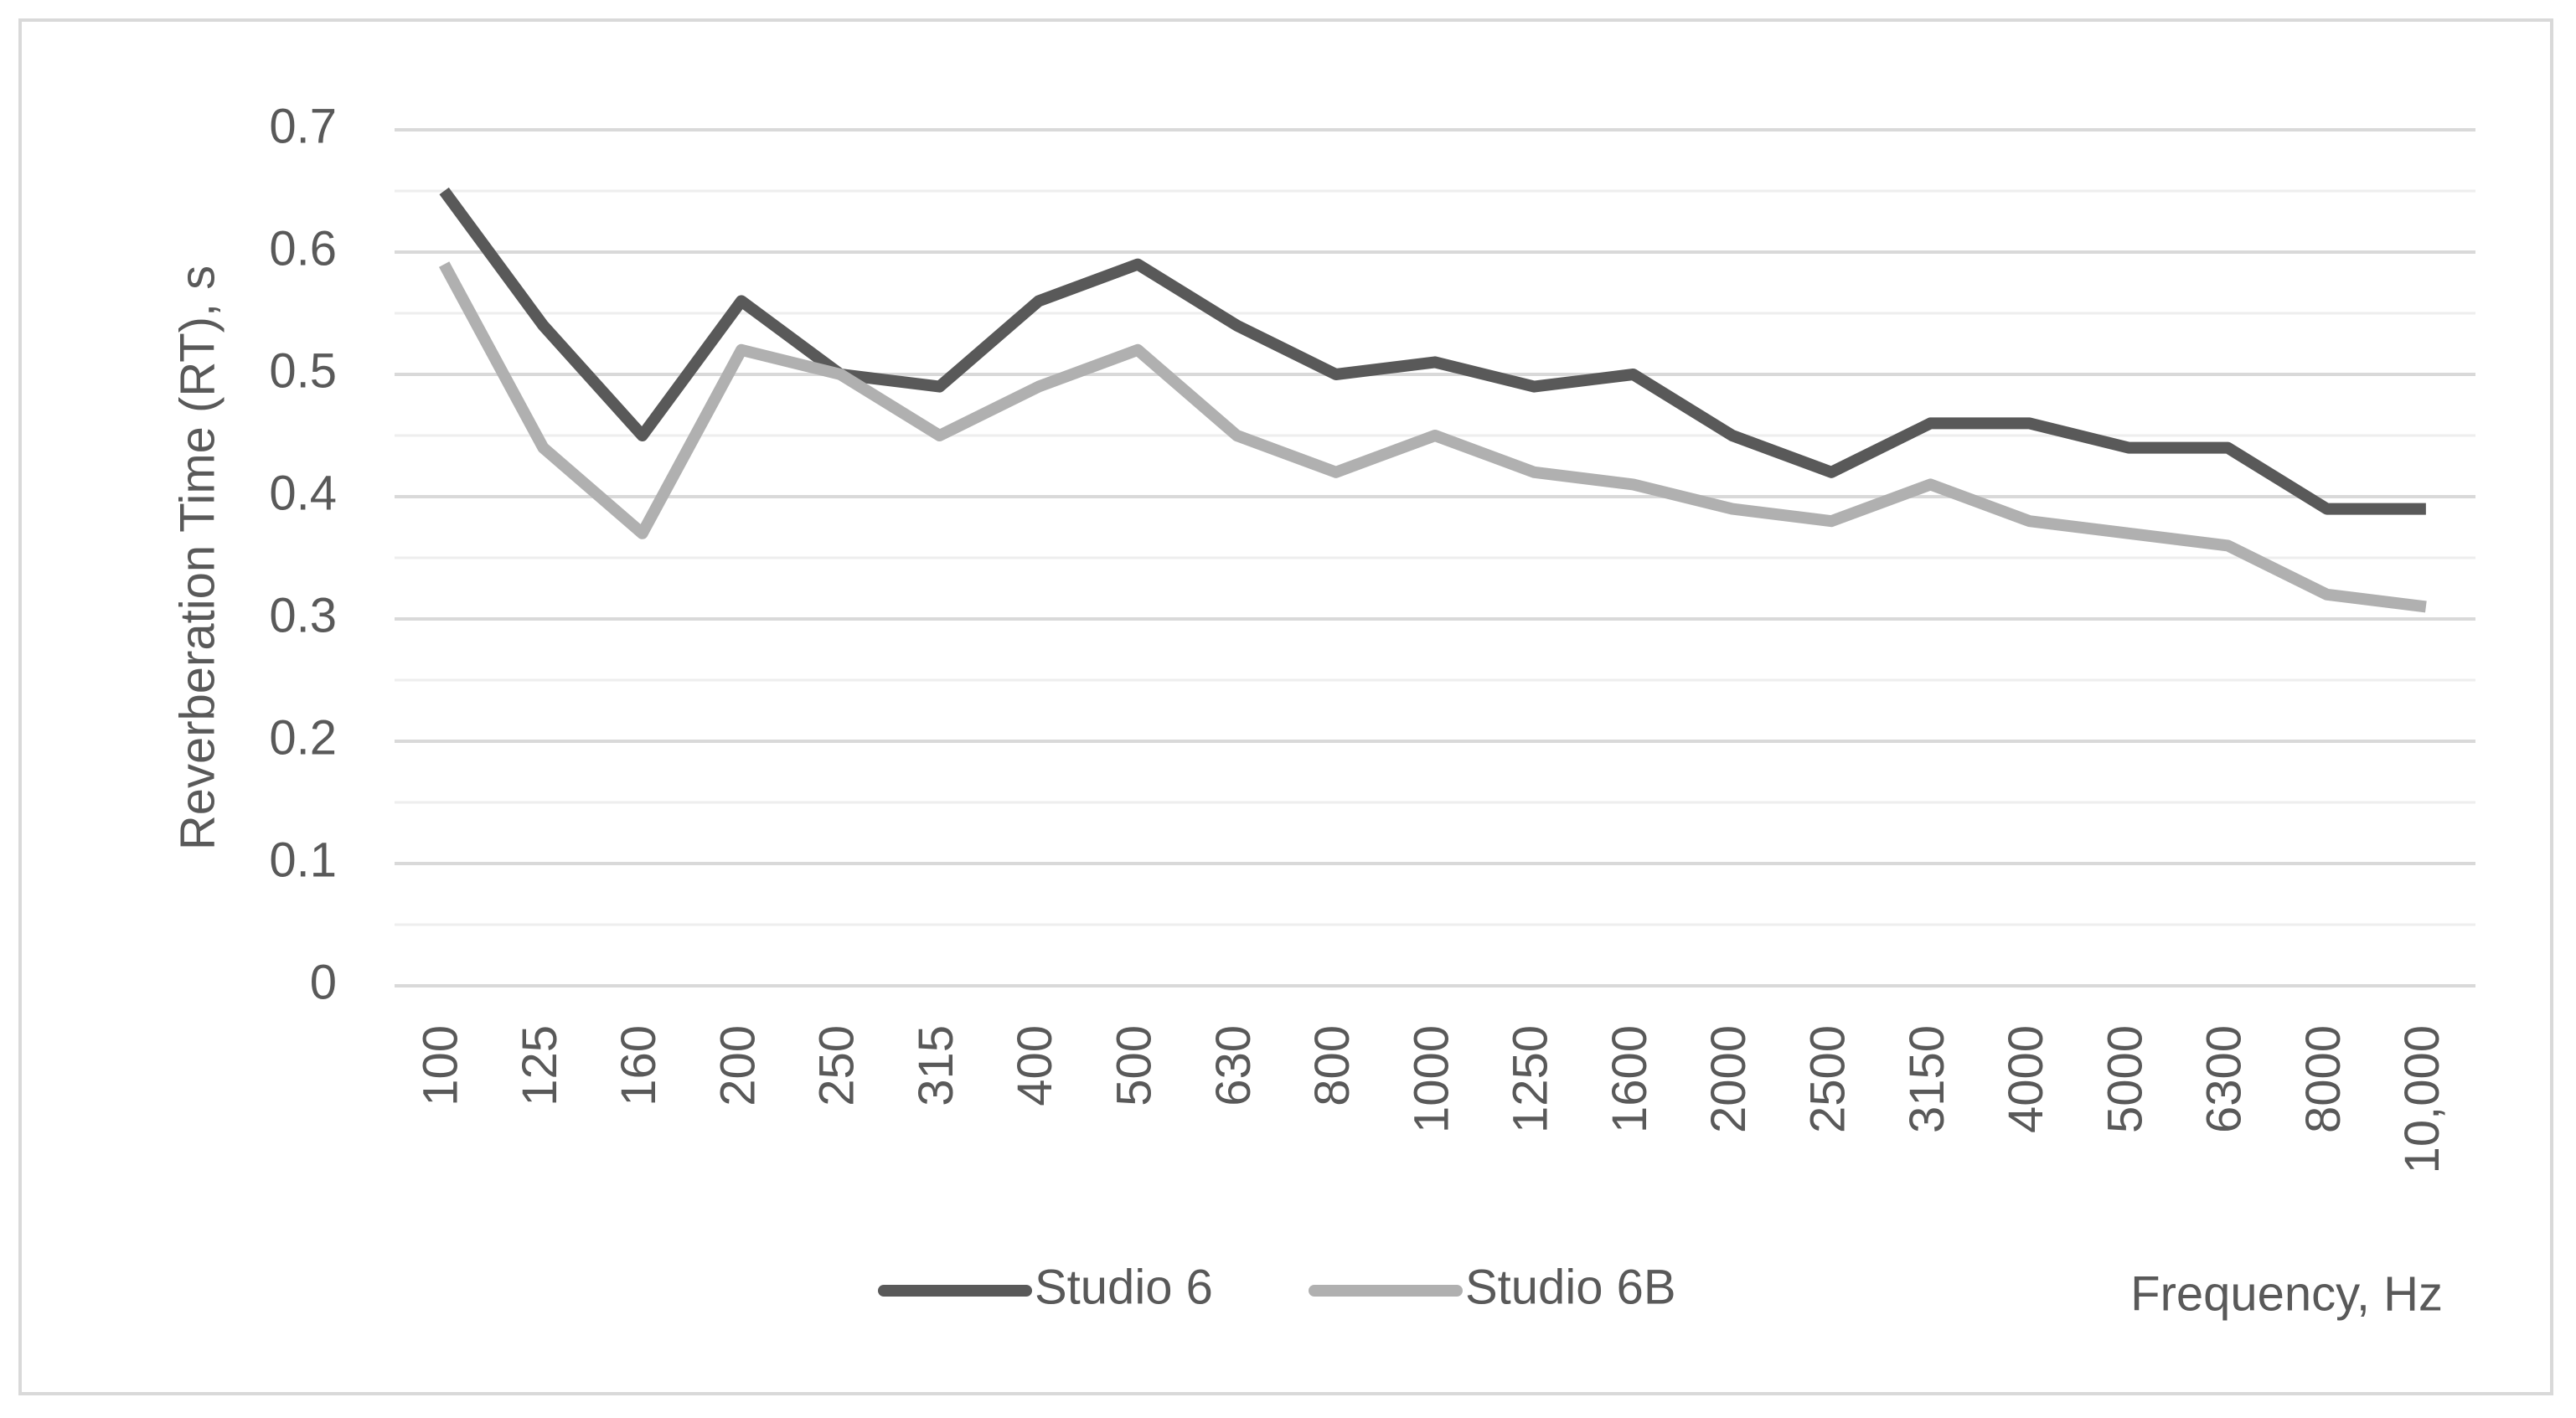 This screenshot has width=2576, height=1418. What do you see at coordinates (303, 370) in the screenshot?
I see `y-tick-label: 0.5` at bounding box center [303, 370].